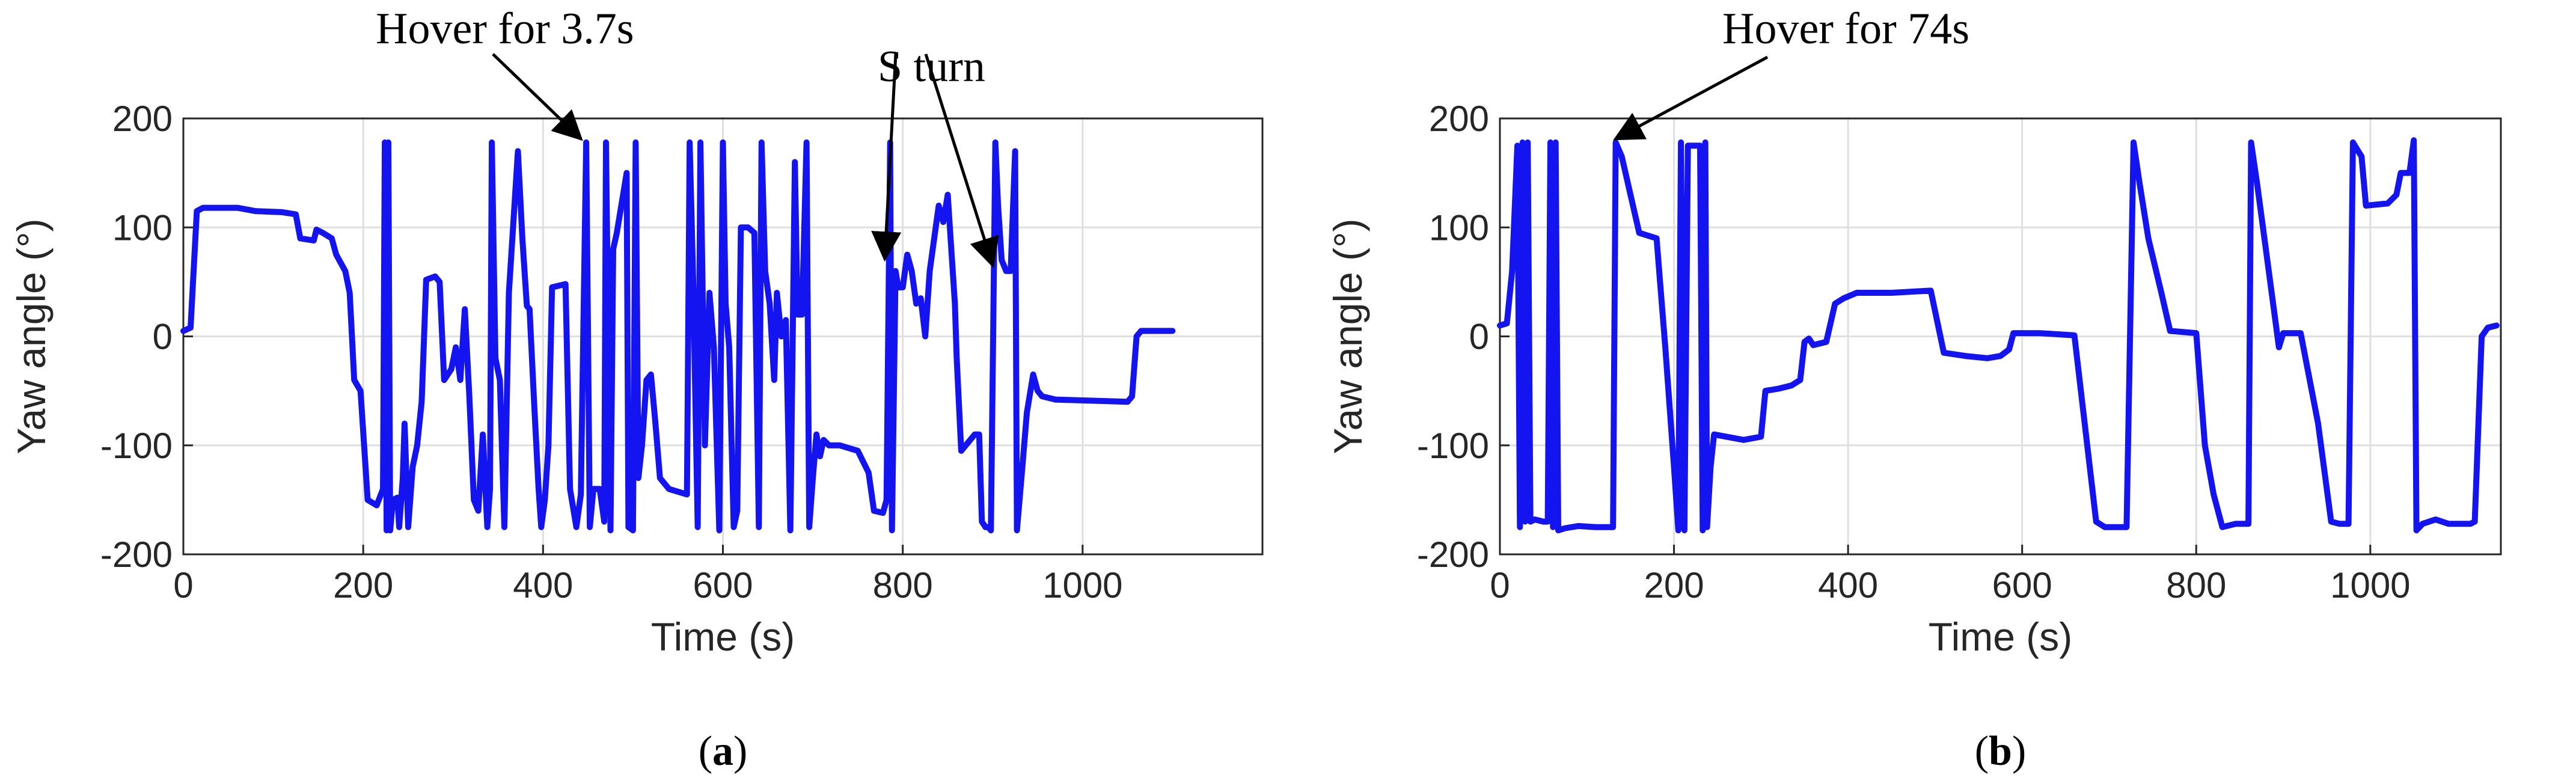 The height and width of the screenshot is (781, 2576). What do you see at coordinates (1463, 337) in the screenshot?
I see `y-ticks-b: -200 -100 0 100 200` at bounding box center [1463, 337].